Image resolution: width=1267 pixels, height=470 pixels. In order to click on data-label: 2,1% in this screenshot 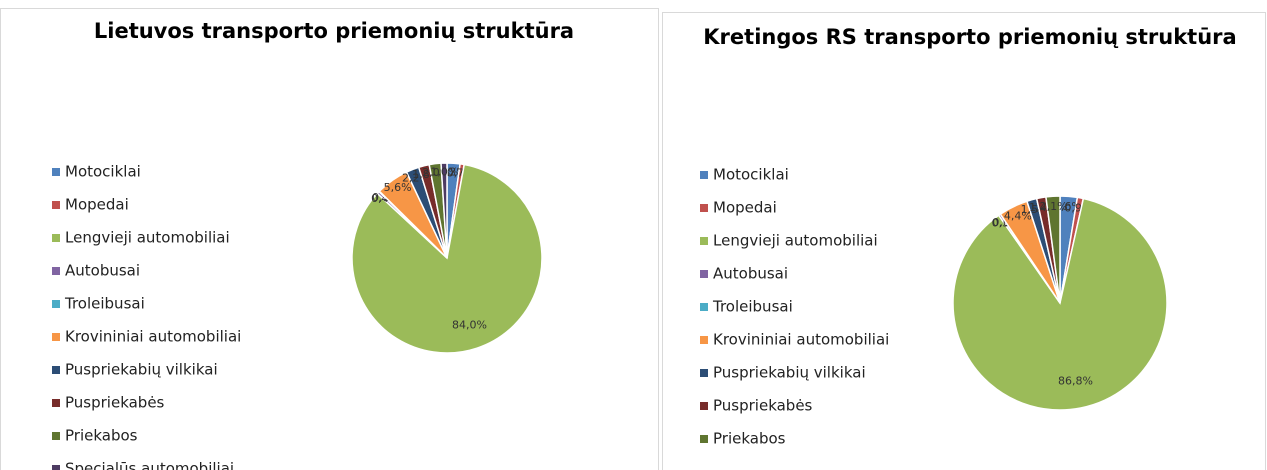, I will do `click(1054, 206)`.